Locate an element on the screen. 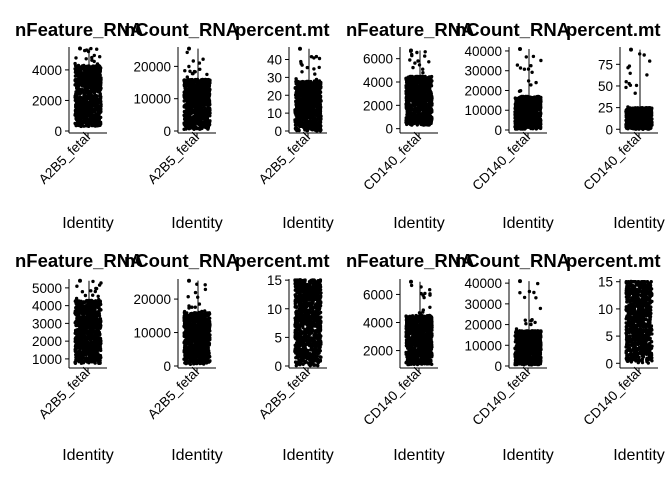 The width and height of the screenshot is (672, 480). panel-title: percent.mt is located at coordinates (282, 29).